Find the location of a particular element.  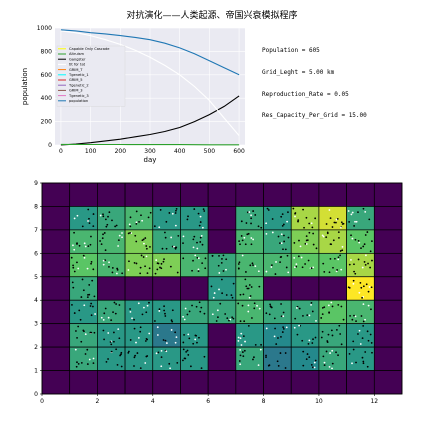

x-tick-label: 600 is located at coordinates (239, 151).